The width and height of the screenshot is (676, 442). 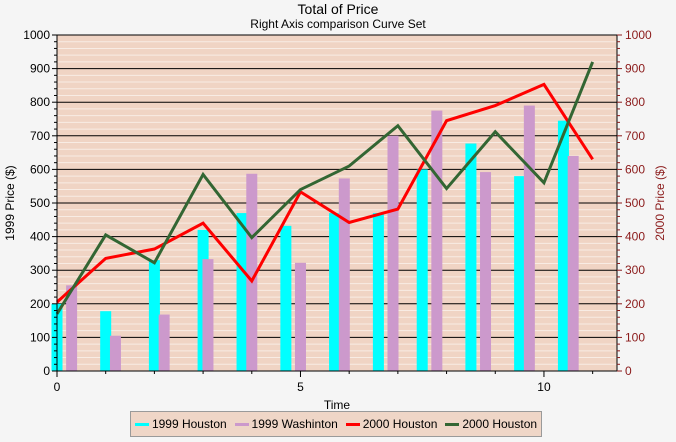 I want to click on legend-label-2000-houston-green: 2000 Houston, so click(x=500, y=424).